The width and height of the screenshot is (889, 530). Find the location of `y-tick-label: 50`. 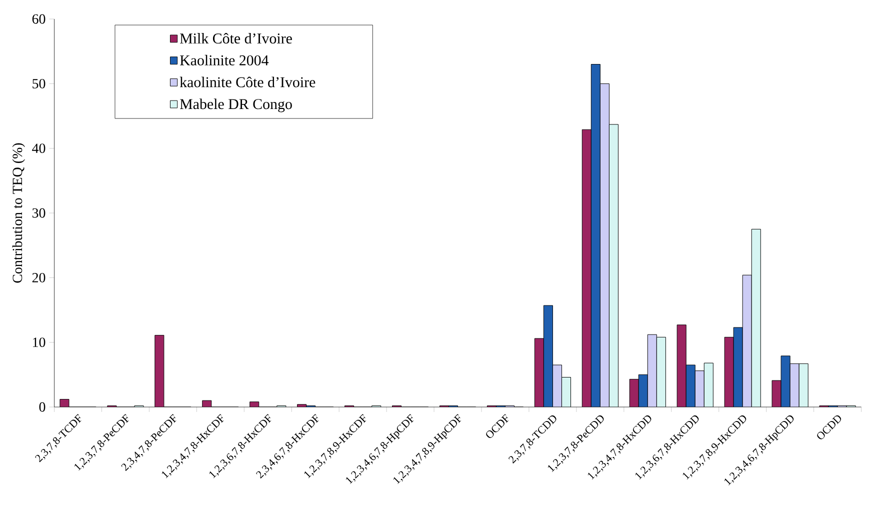

y-tick-label: 50 is located at coordinates (39, 83).